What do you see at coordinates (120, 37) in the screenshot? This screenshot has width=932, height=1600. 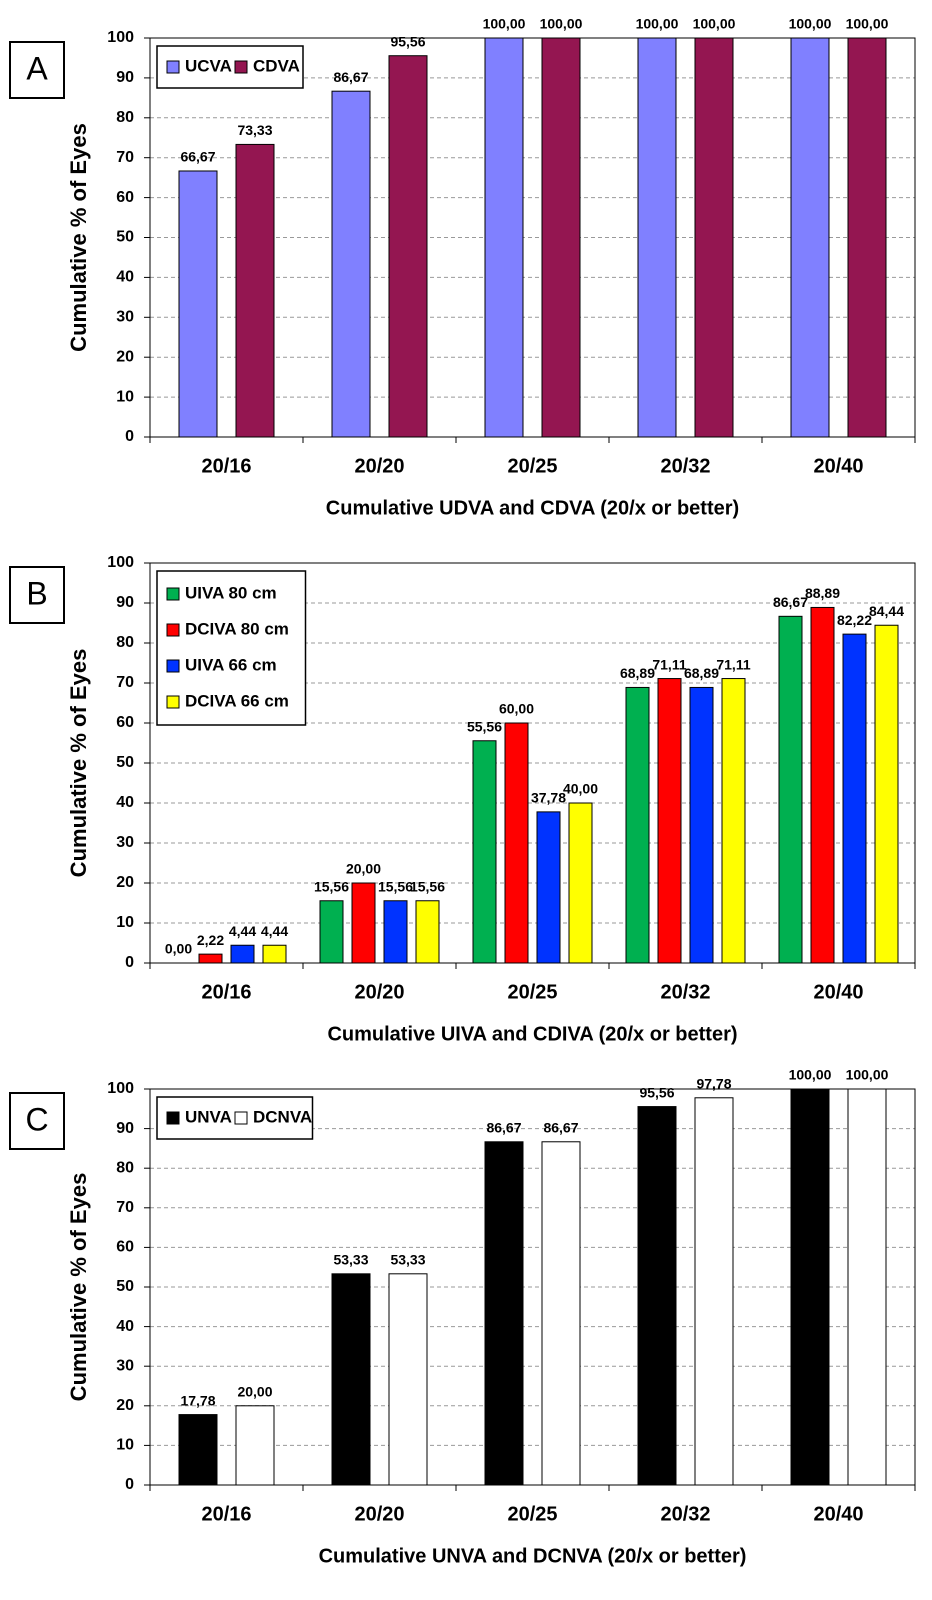 I see `y-tick-label: 100` at bounding box center [120, 37].